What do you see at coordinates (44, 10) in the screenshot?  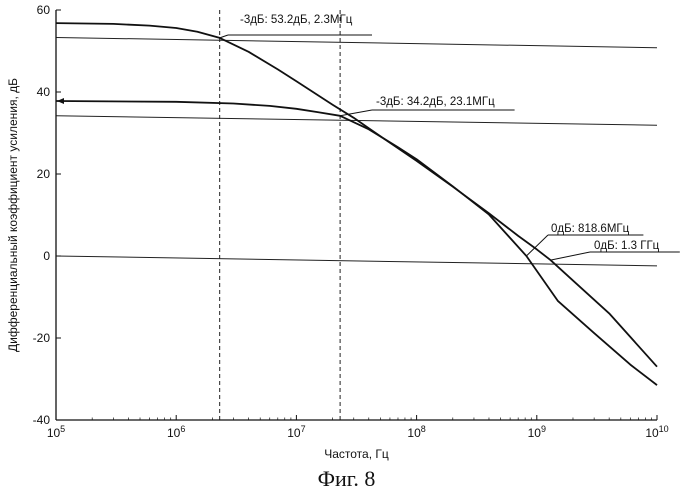 I see `y-tick-label: 60` at bounding box center [44, 10].